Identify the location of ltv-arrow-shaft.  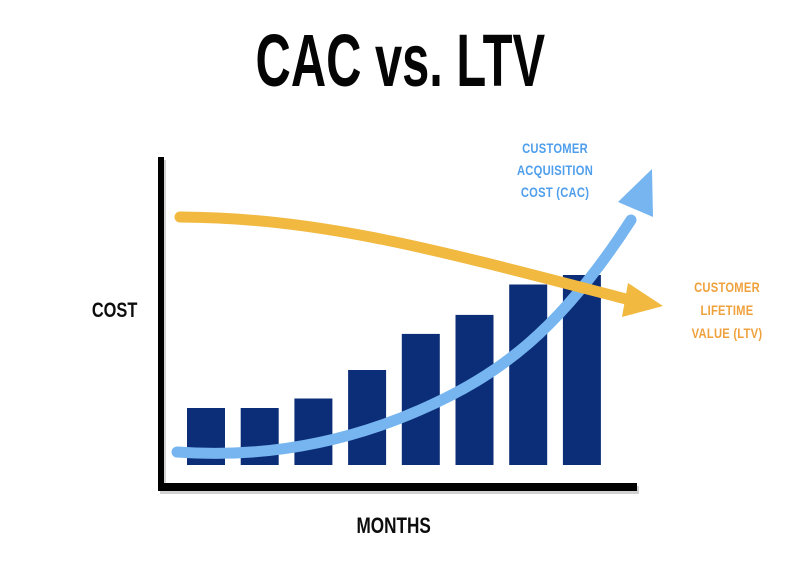
(405, 258).